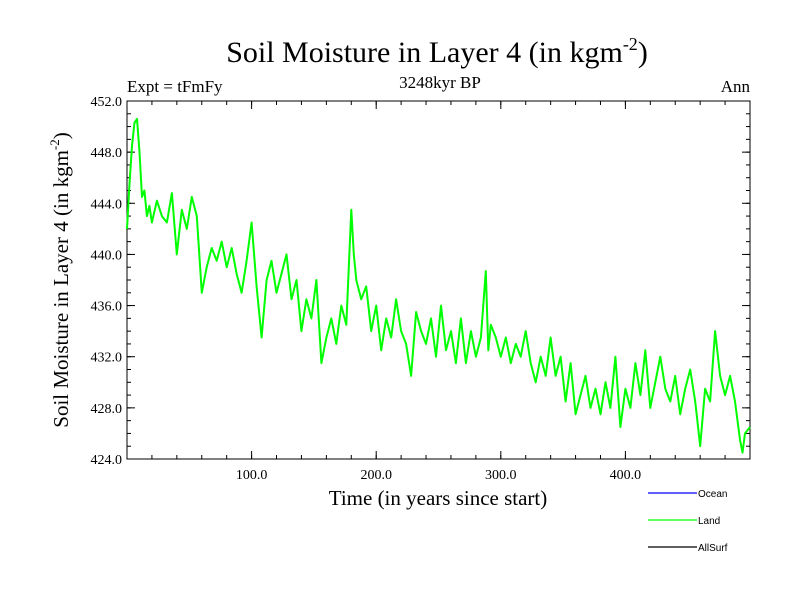  I want to click on y-tick-label: 448.0, so click(107, 153).